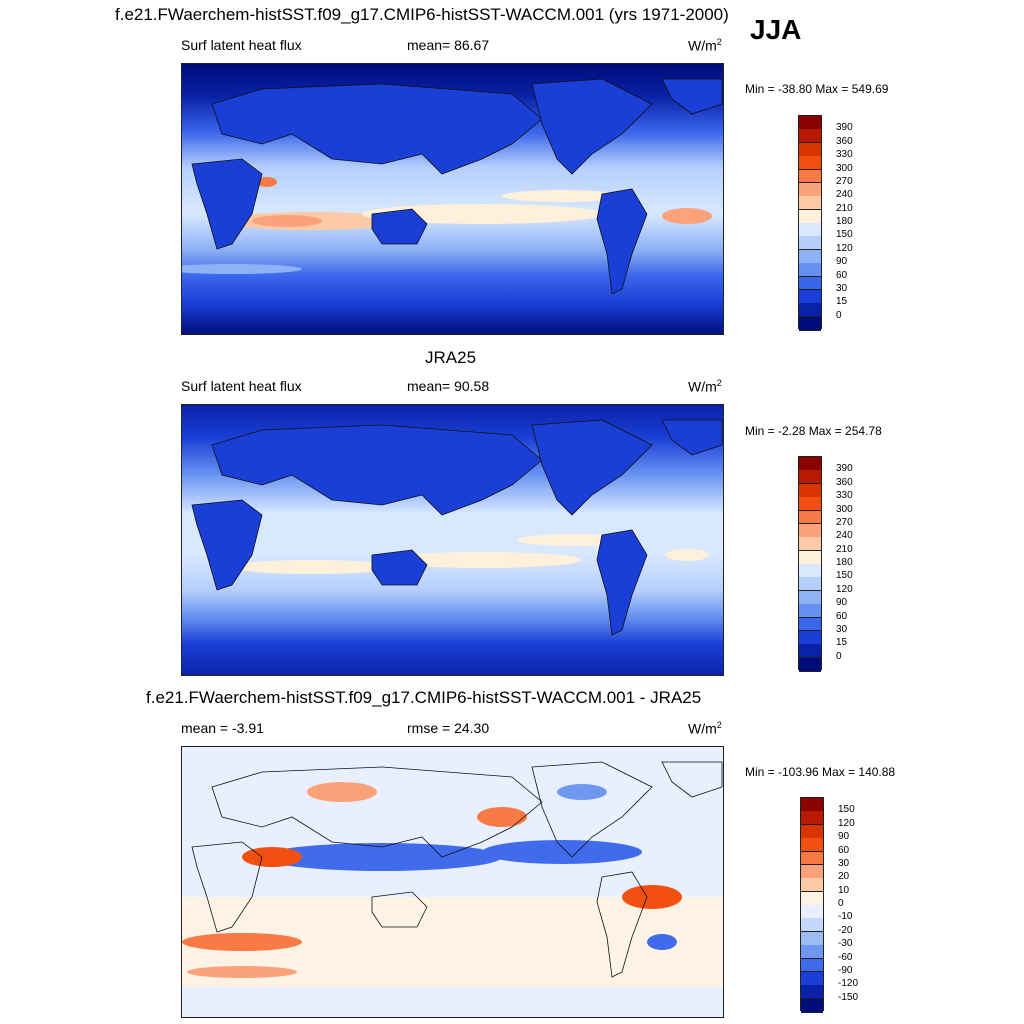  I want to click on panel-3-units: W/m2, so click(705, 728).